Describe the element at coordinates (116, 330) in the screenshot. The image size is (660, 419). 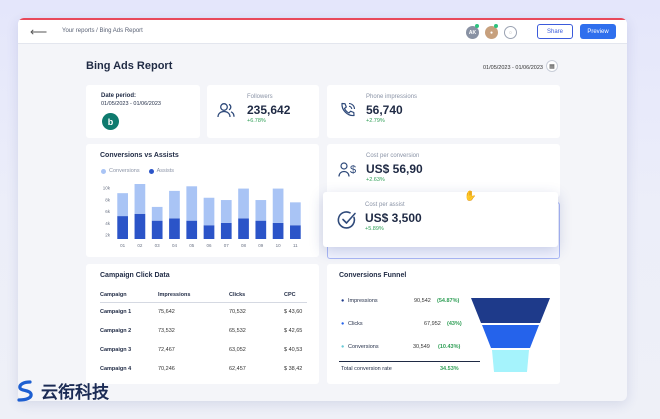
I see `cell: Campaign 2` at that location.